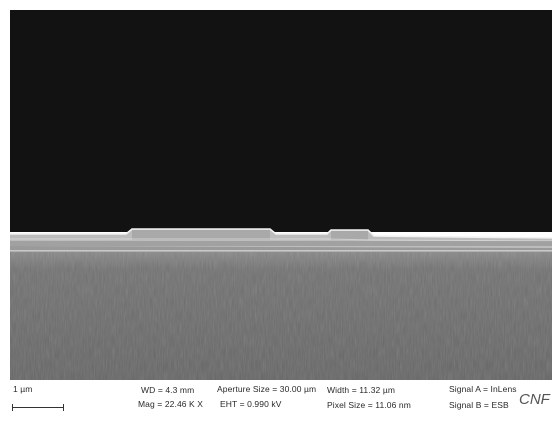 Image resolution: width=552 pixels, height=421 pixels. Describe the element at coordinates (361, 390) in the screenshot. I see `image-width: Width = 11.32 µm` at that location.